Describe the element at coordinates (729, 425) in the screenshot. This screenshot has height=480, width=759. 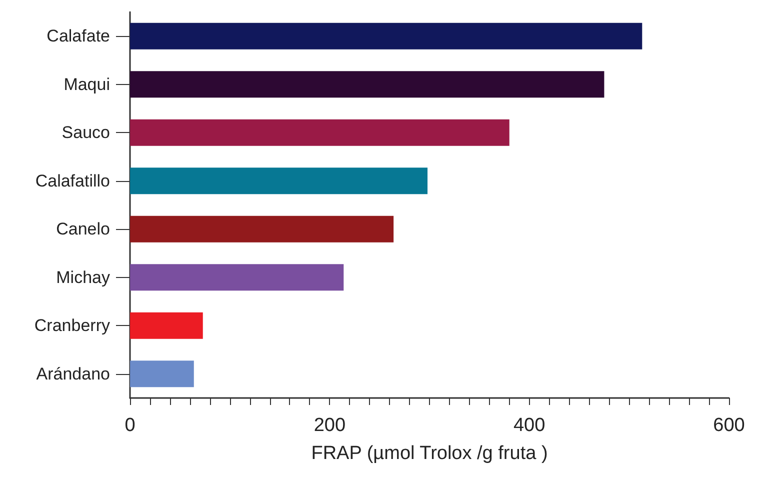
I see `x-tick-label: 600` at that location.